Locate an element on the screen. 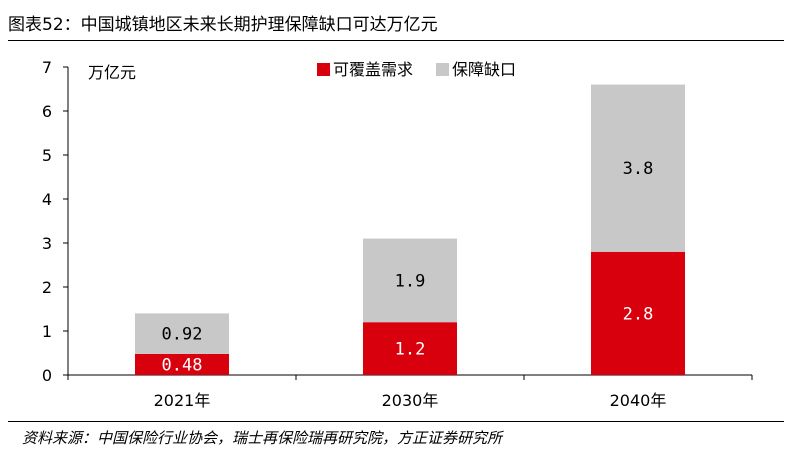  x-category-label: 2021年 is located at coordinates (182, 400).